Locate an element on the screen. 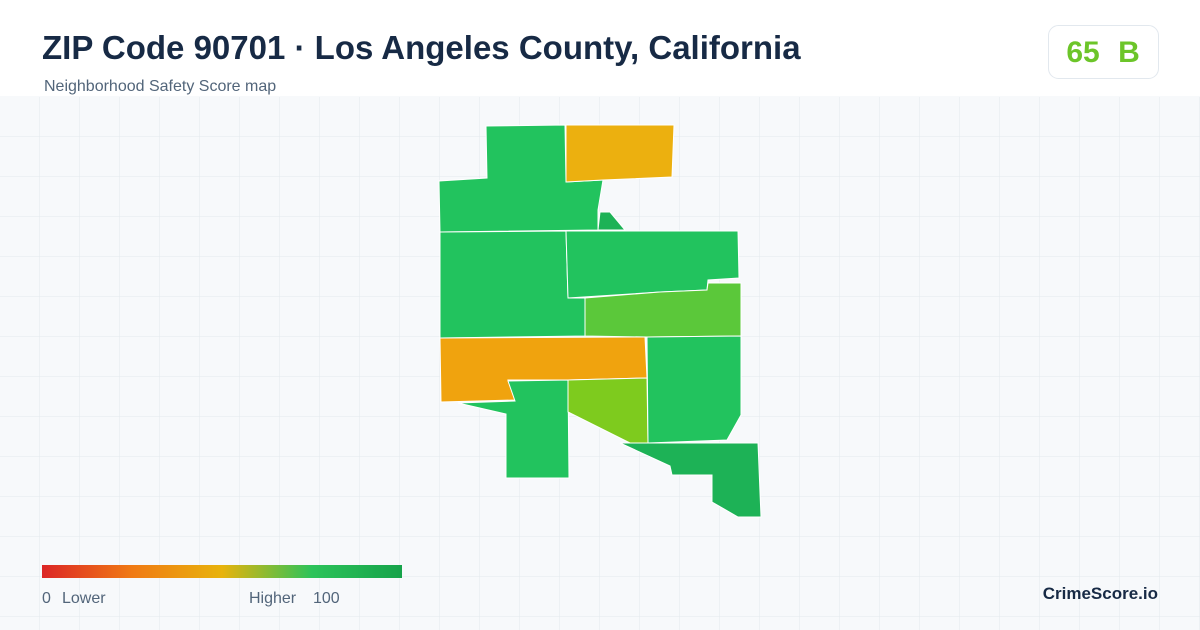  legend-min: 0 is located at coordinates (46, 598).